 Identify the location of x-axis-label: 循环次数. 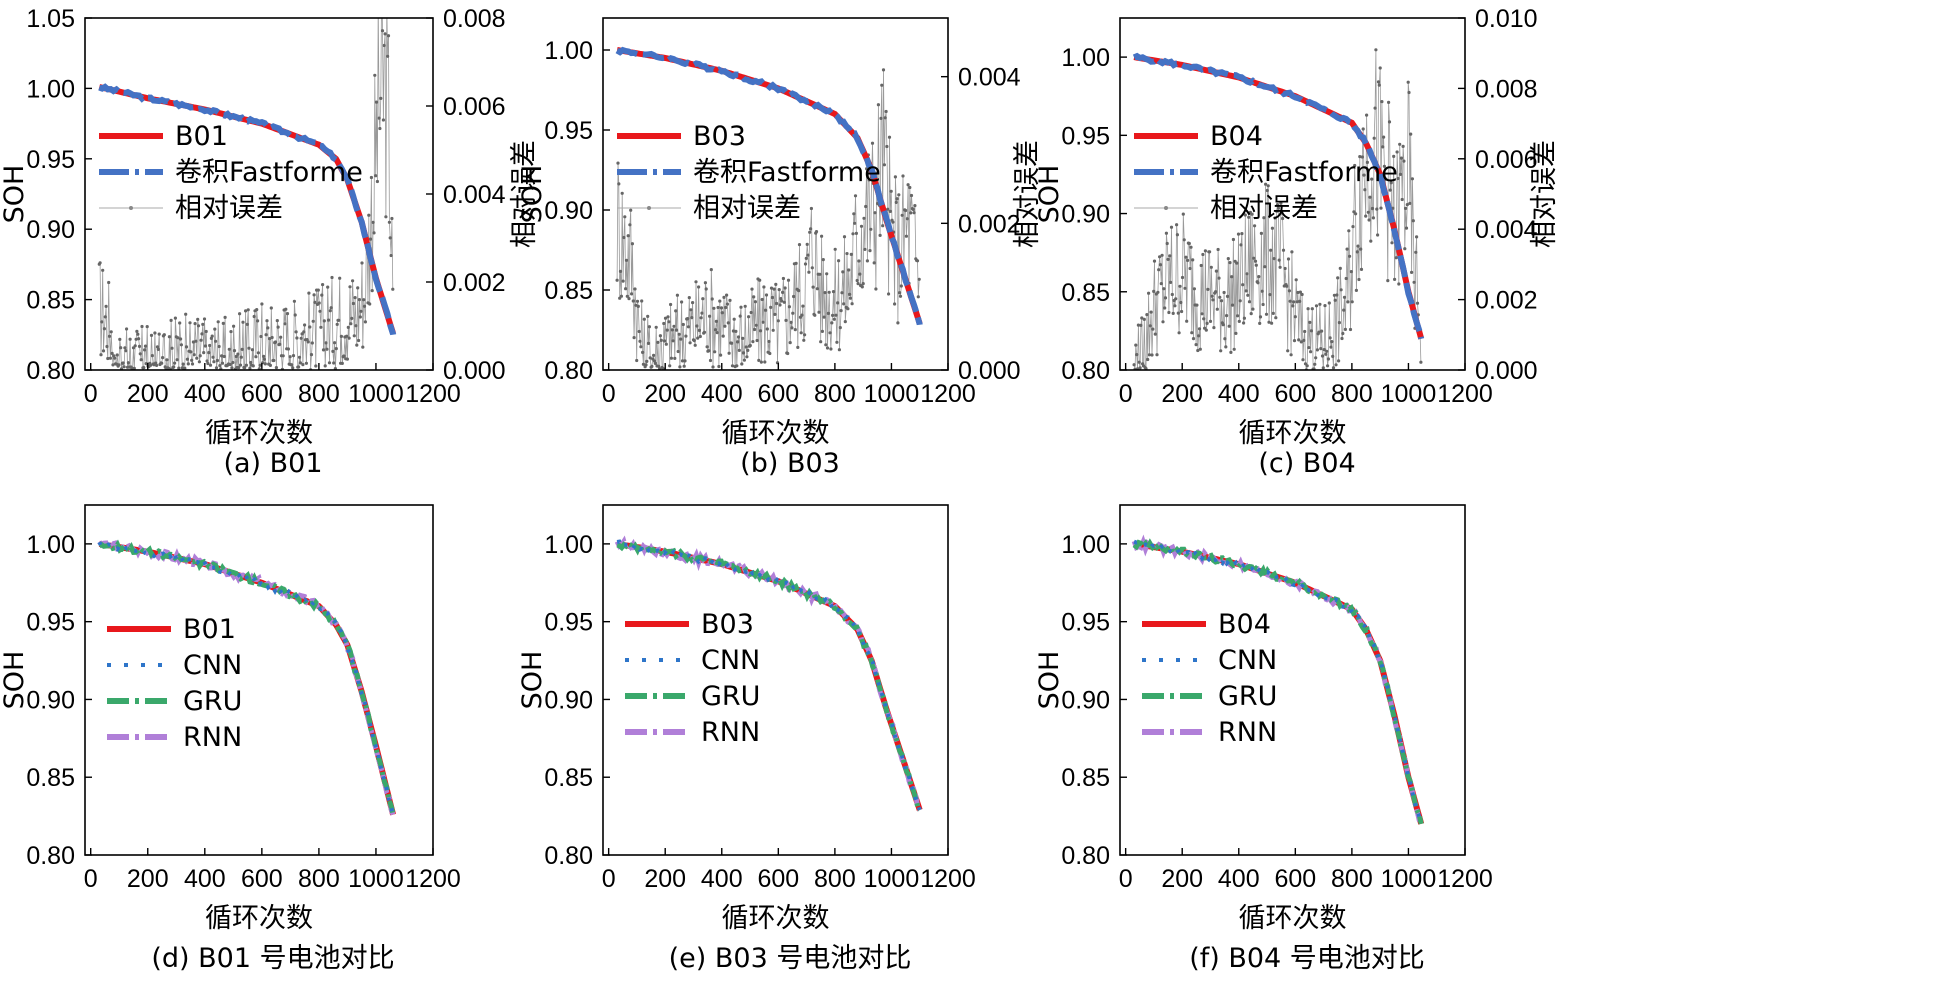
(1293, 433).